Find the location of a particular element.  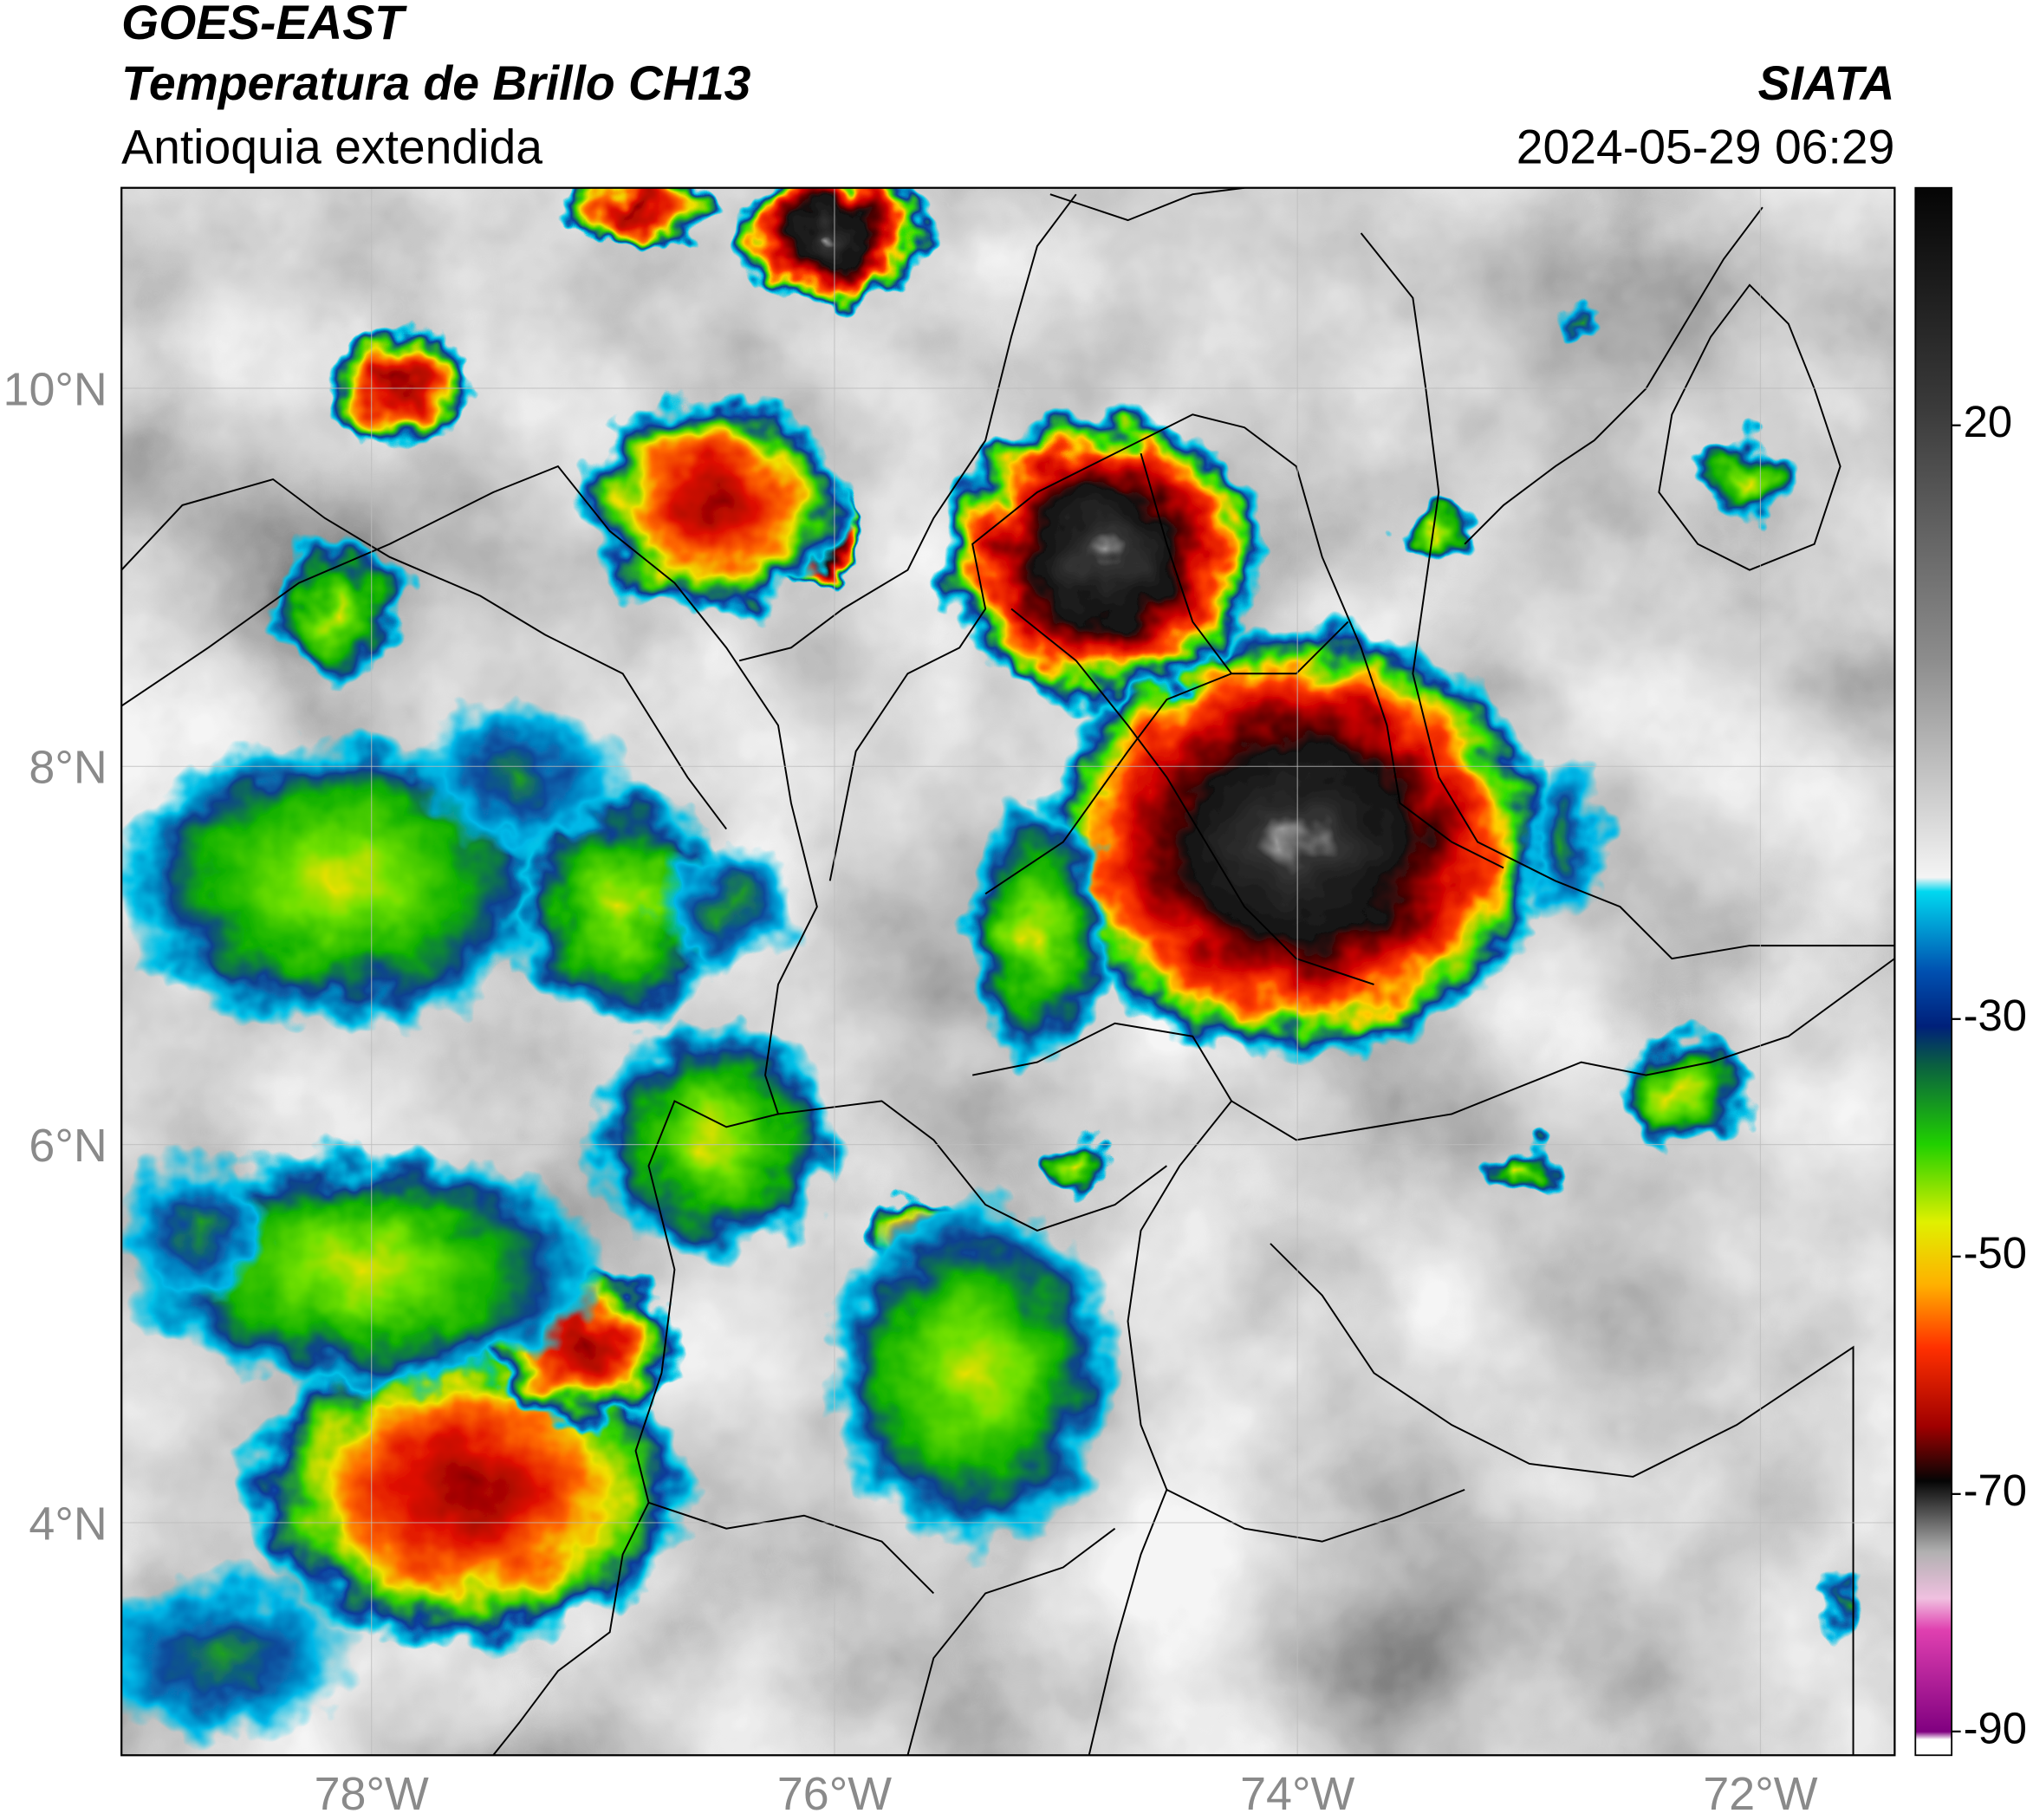

region: Antioquia extendida is located at coordinates (331, 146).